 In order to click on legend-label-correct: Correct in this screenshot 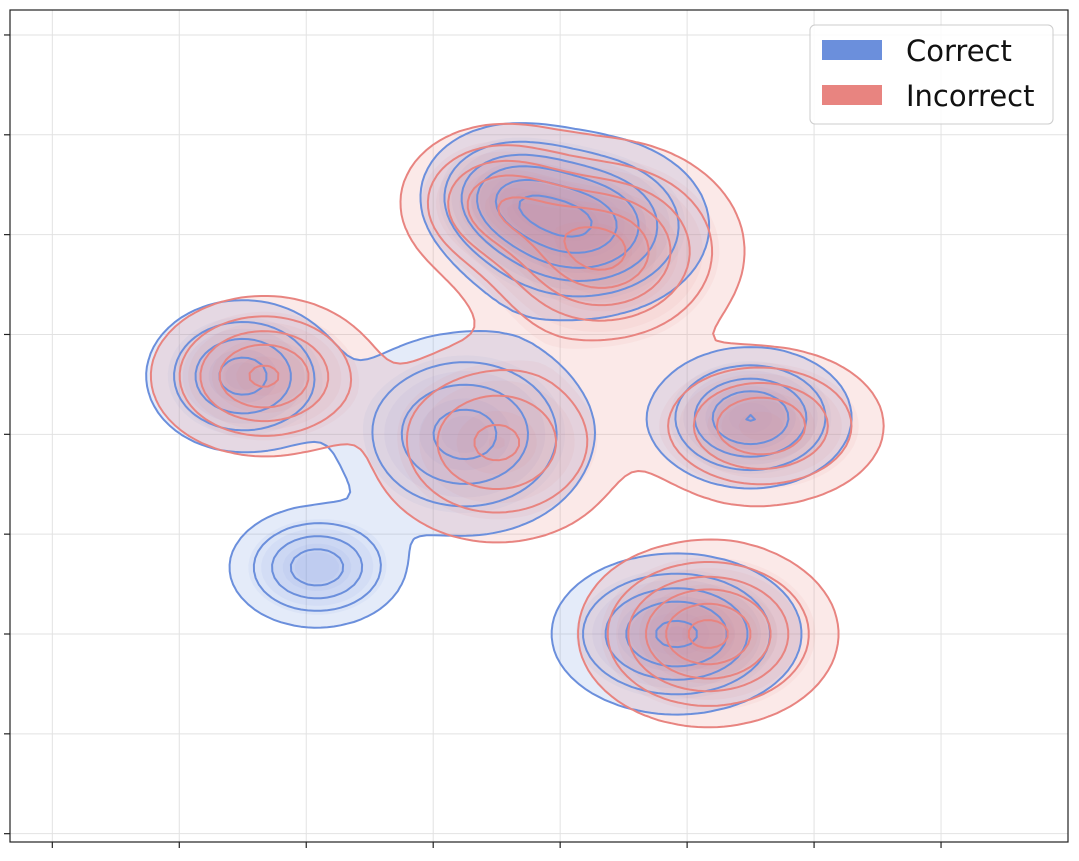, I will do `click(959, 51)`.